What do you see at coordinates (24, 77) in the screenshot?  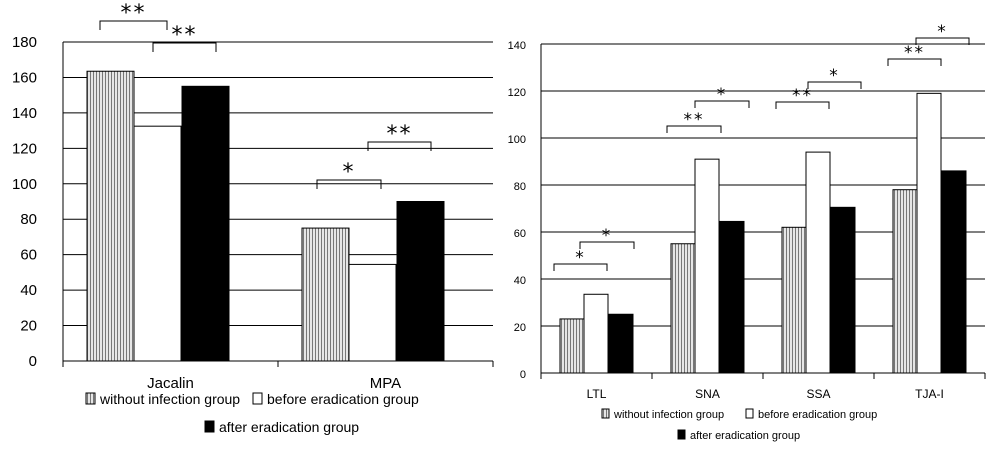 I see `y-tick-label: 160` at bounding box center [24, 77].